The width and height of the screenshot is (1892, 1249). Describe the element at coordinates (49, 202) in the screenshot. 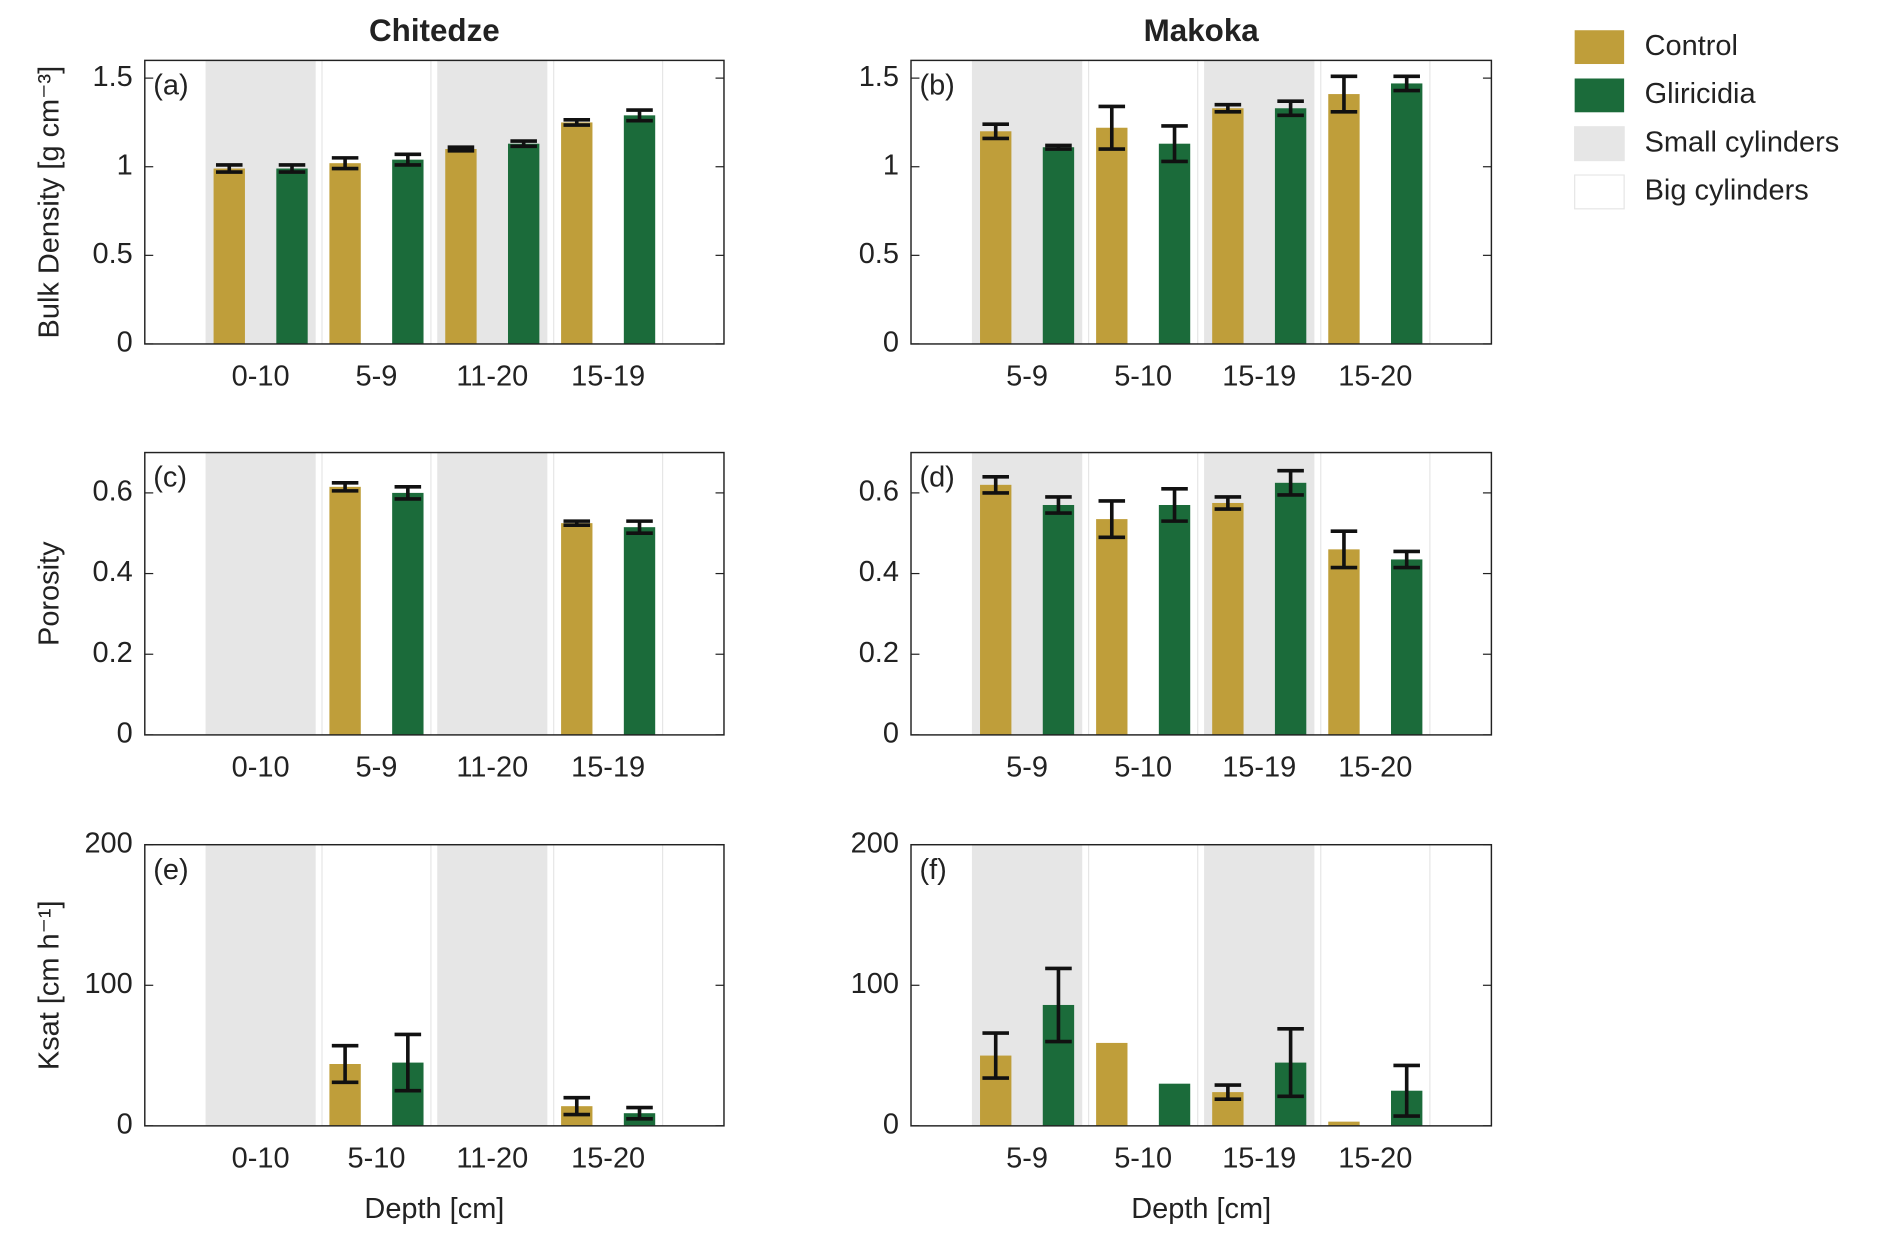

I see `y-axis-label: Bulk Density [g cm⁻³]` at that location.